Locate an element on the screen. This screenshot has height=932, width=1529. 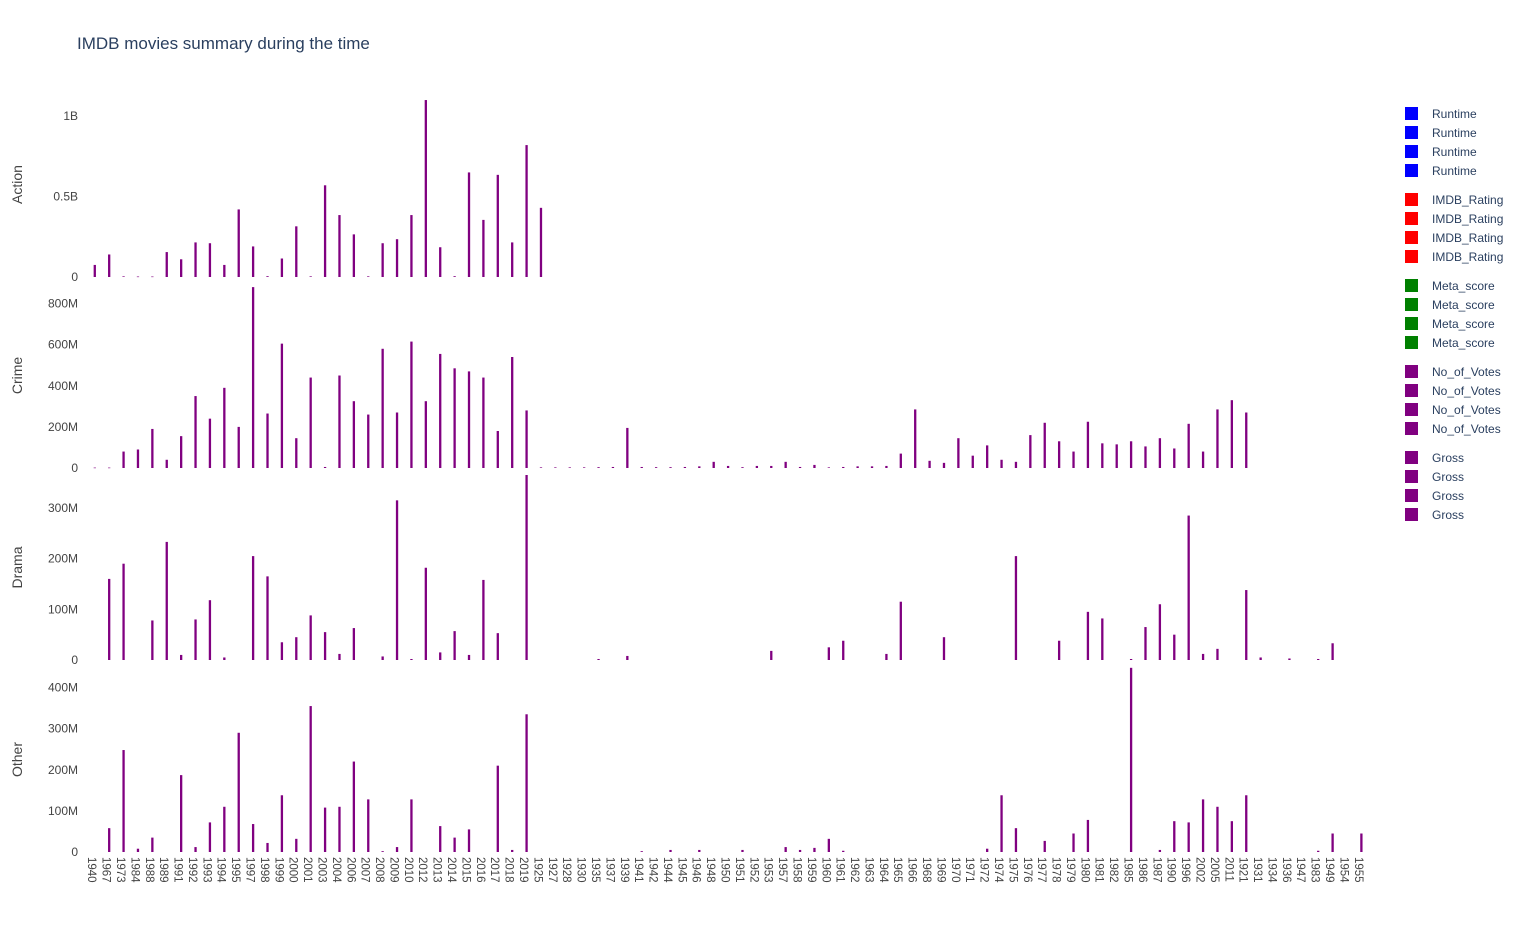
legend-group-gap is located at coordinates (1454, 443).